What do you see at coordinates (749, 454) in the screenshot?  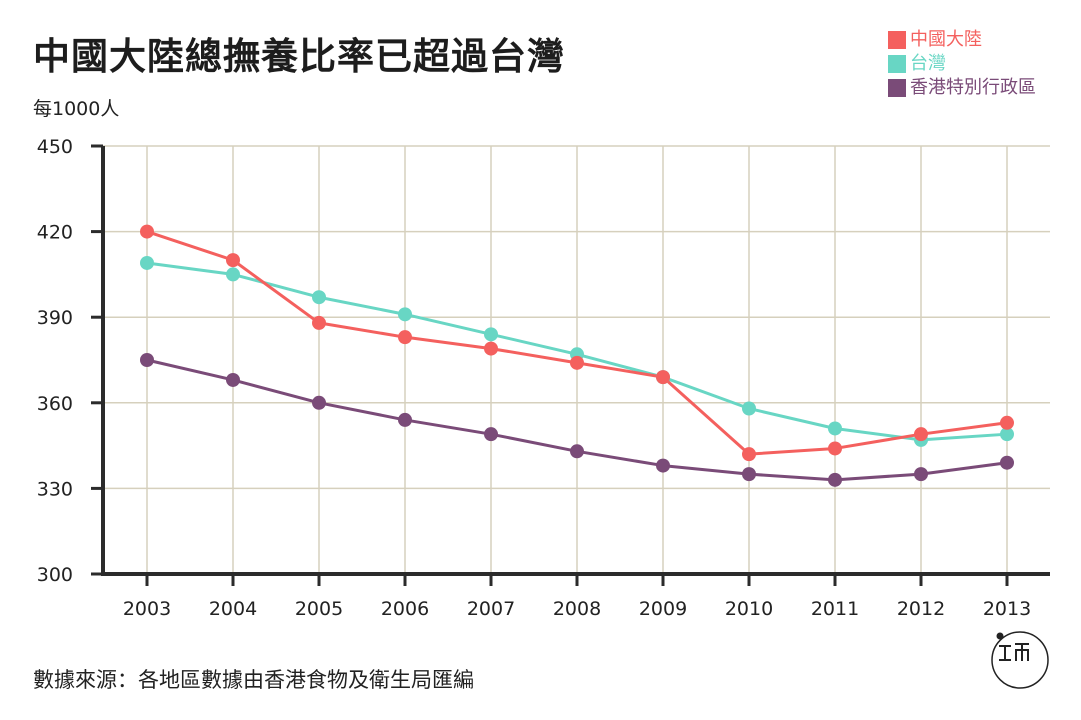 I see `data-point-mainland-2010` at bounding box center [749, 454].